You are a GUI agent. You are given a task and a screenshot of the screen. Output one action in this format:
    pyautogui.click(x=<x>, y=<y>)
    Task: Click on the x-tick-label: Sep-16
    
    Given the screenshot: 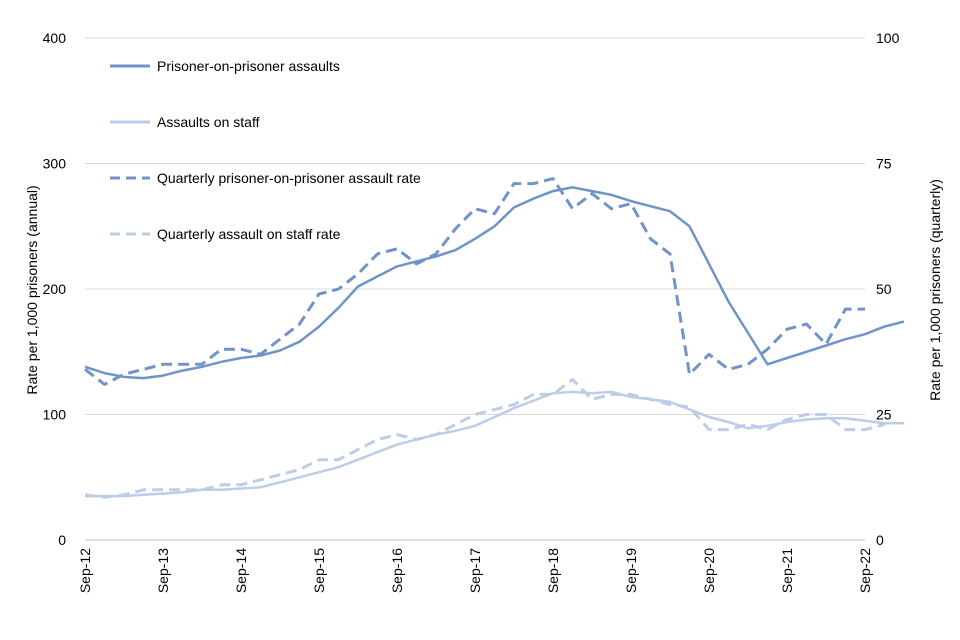 What is the action you would take?
    pyautogui.click(x=397, y=570)
    